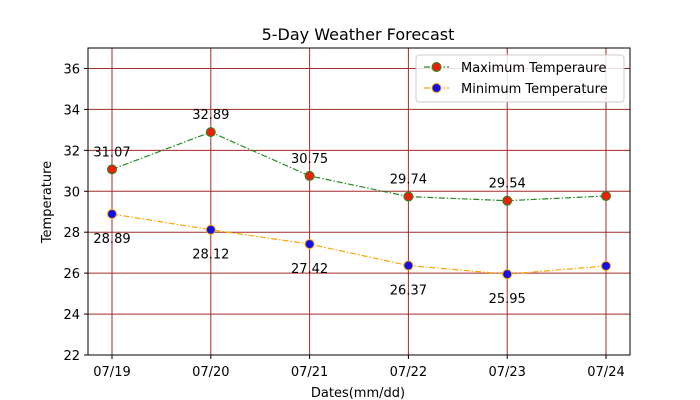 The width and height of the screenshot is (700, 400). Describe the element at coordinates (111, 239) in the screenshot. I see `data-label: 28.89` at that location.